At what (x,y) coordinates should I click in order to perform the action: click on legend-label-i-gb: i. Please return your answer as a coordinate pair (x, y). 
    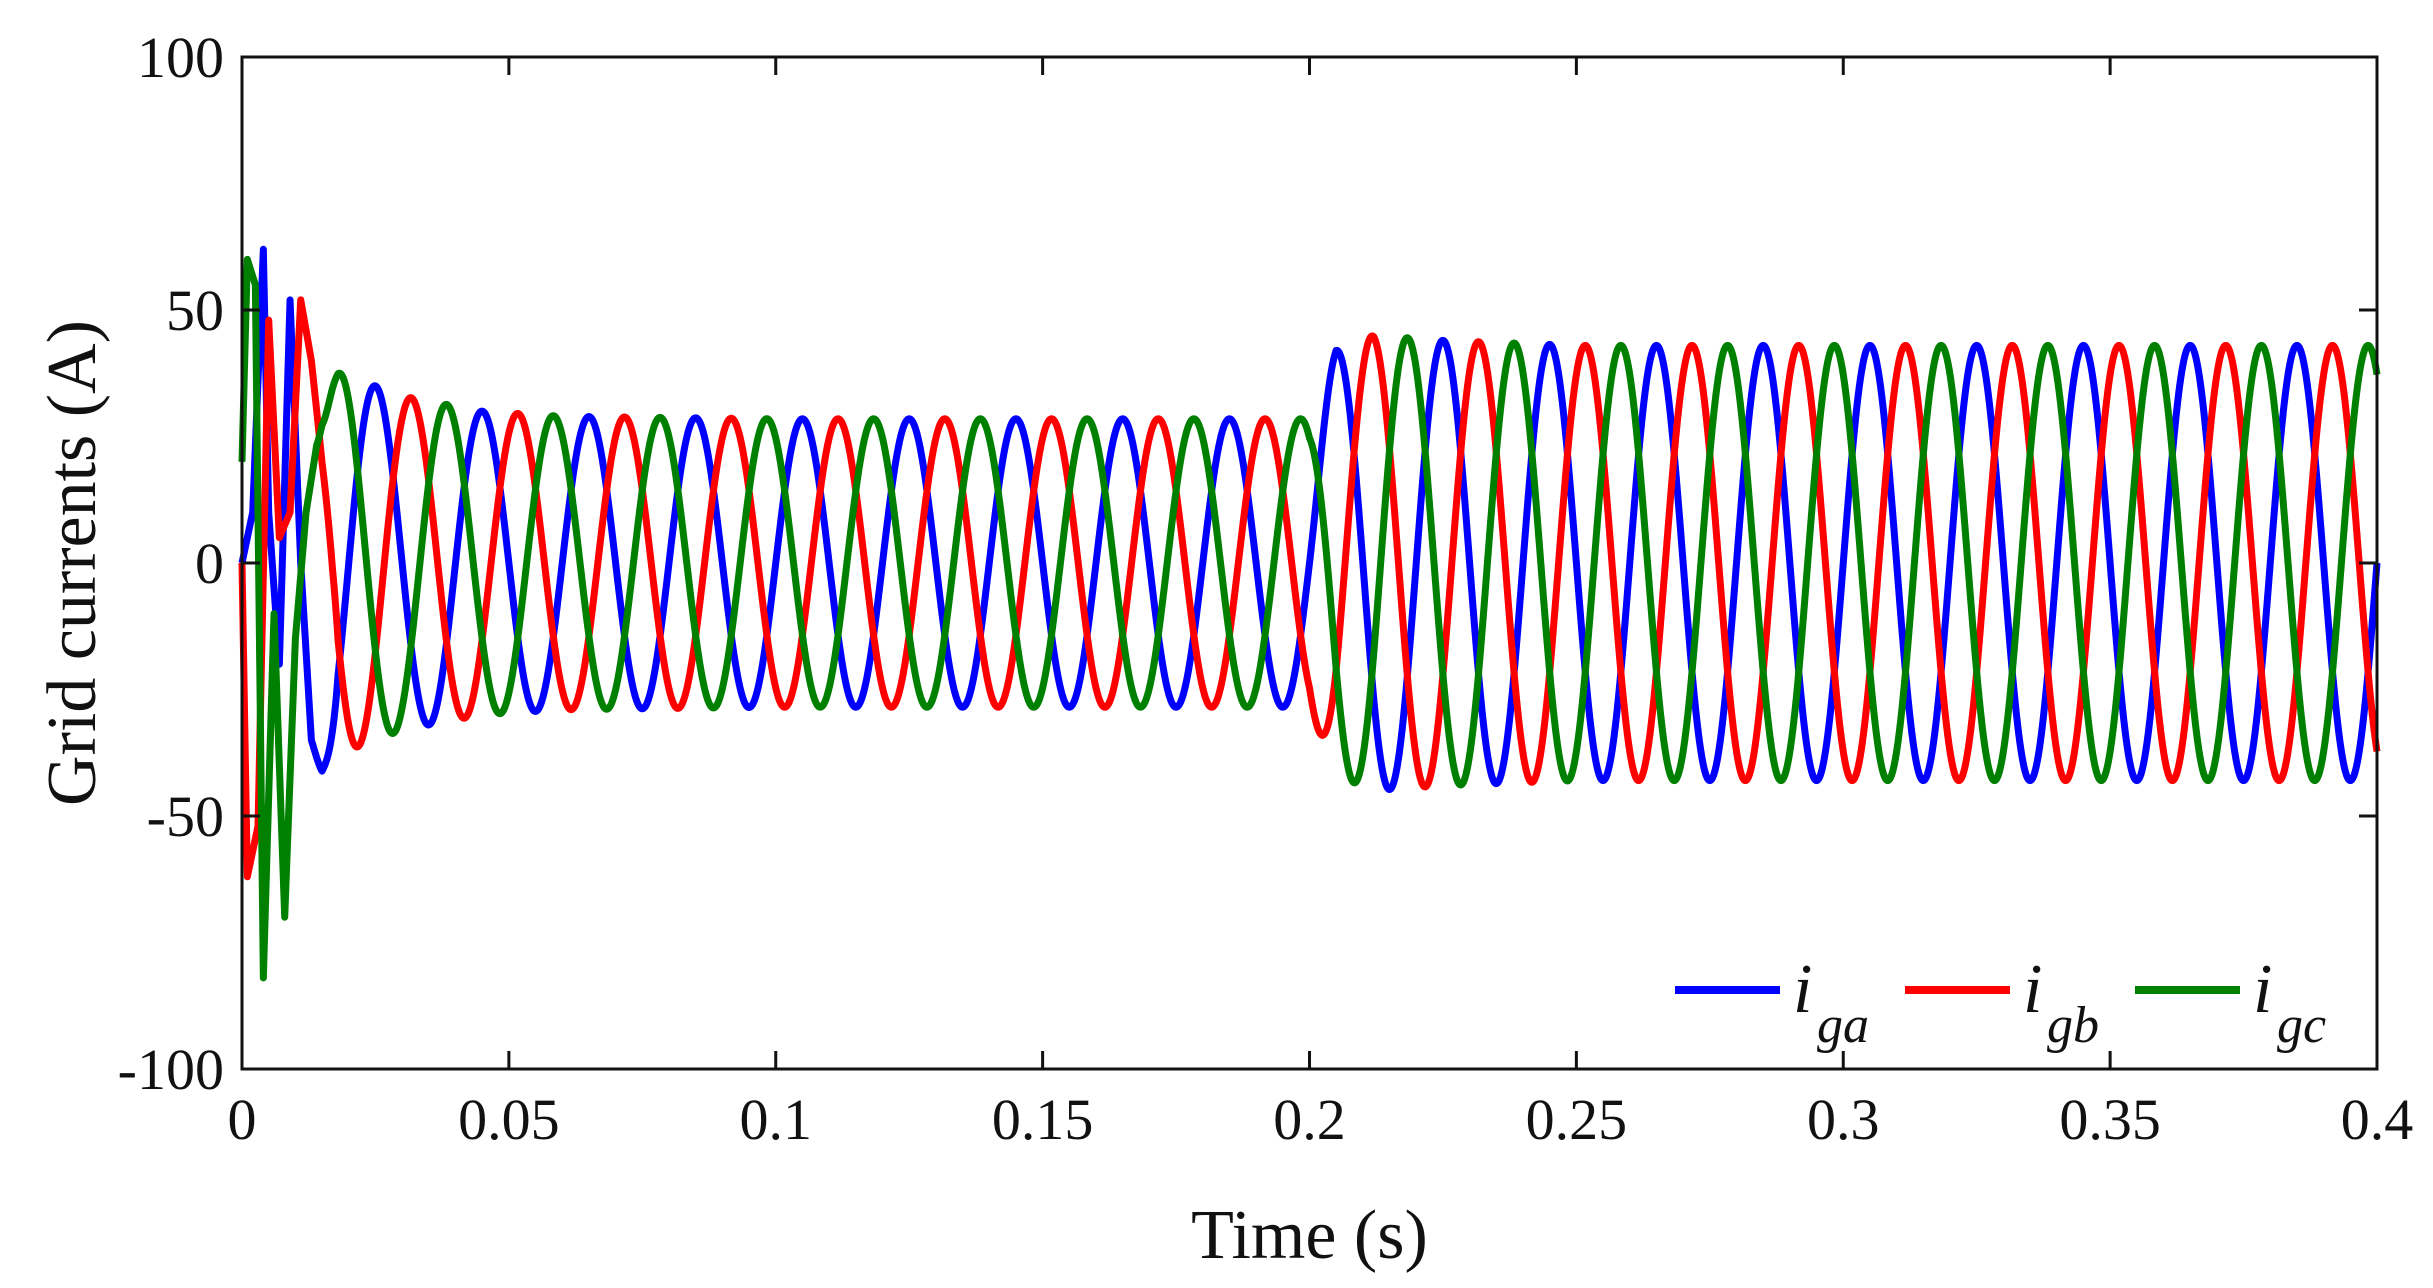
    Looking at the image, I should click on (2032, 989).